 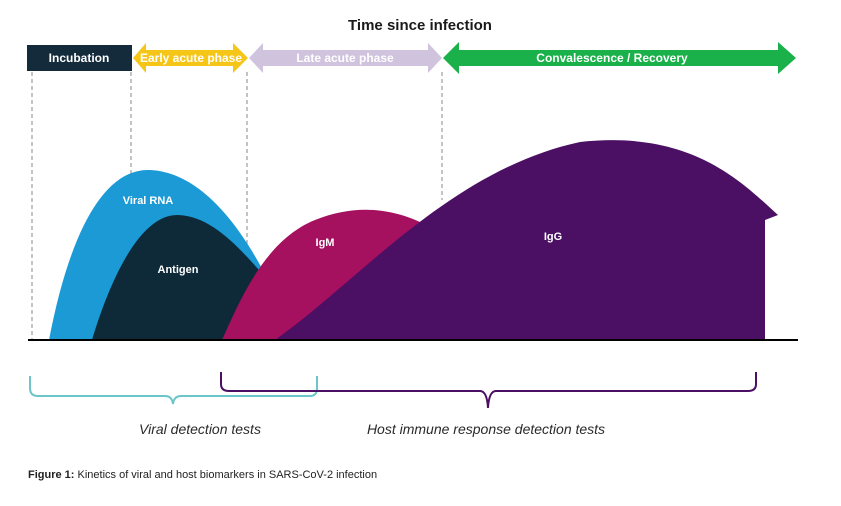 I want to click on igm-curve, so click(x=321, y=274).